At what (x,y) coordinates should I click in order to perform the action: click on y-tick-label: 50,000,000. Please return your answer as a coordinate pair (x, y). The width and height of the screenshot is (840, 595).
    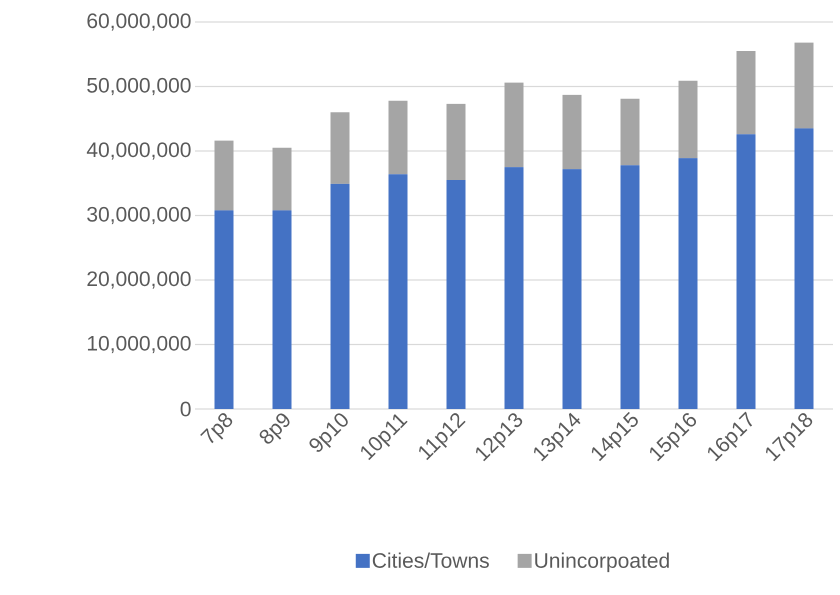
    Looking at the image, I should click on (139, 87).